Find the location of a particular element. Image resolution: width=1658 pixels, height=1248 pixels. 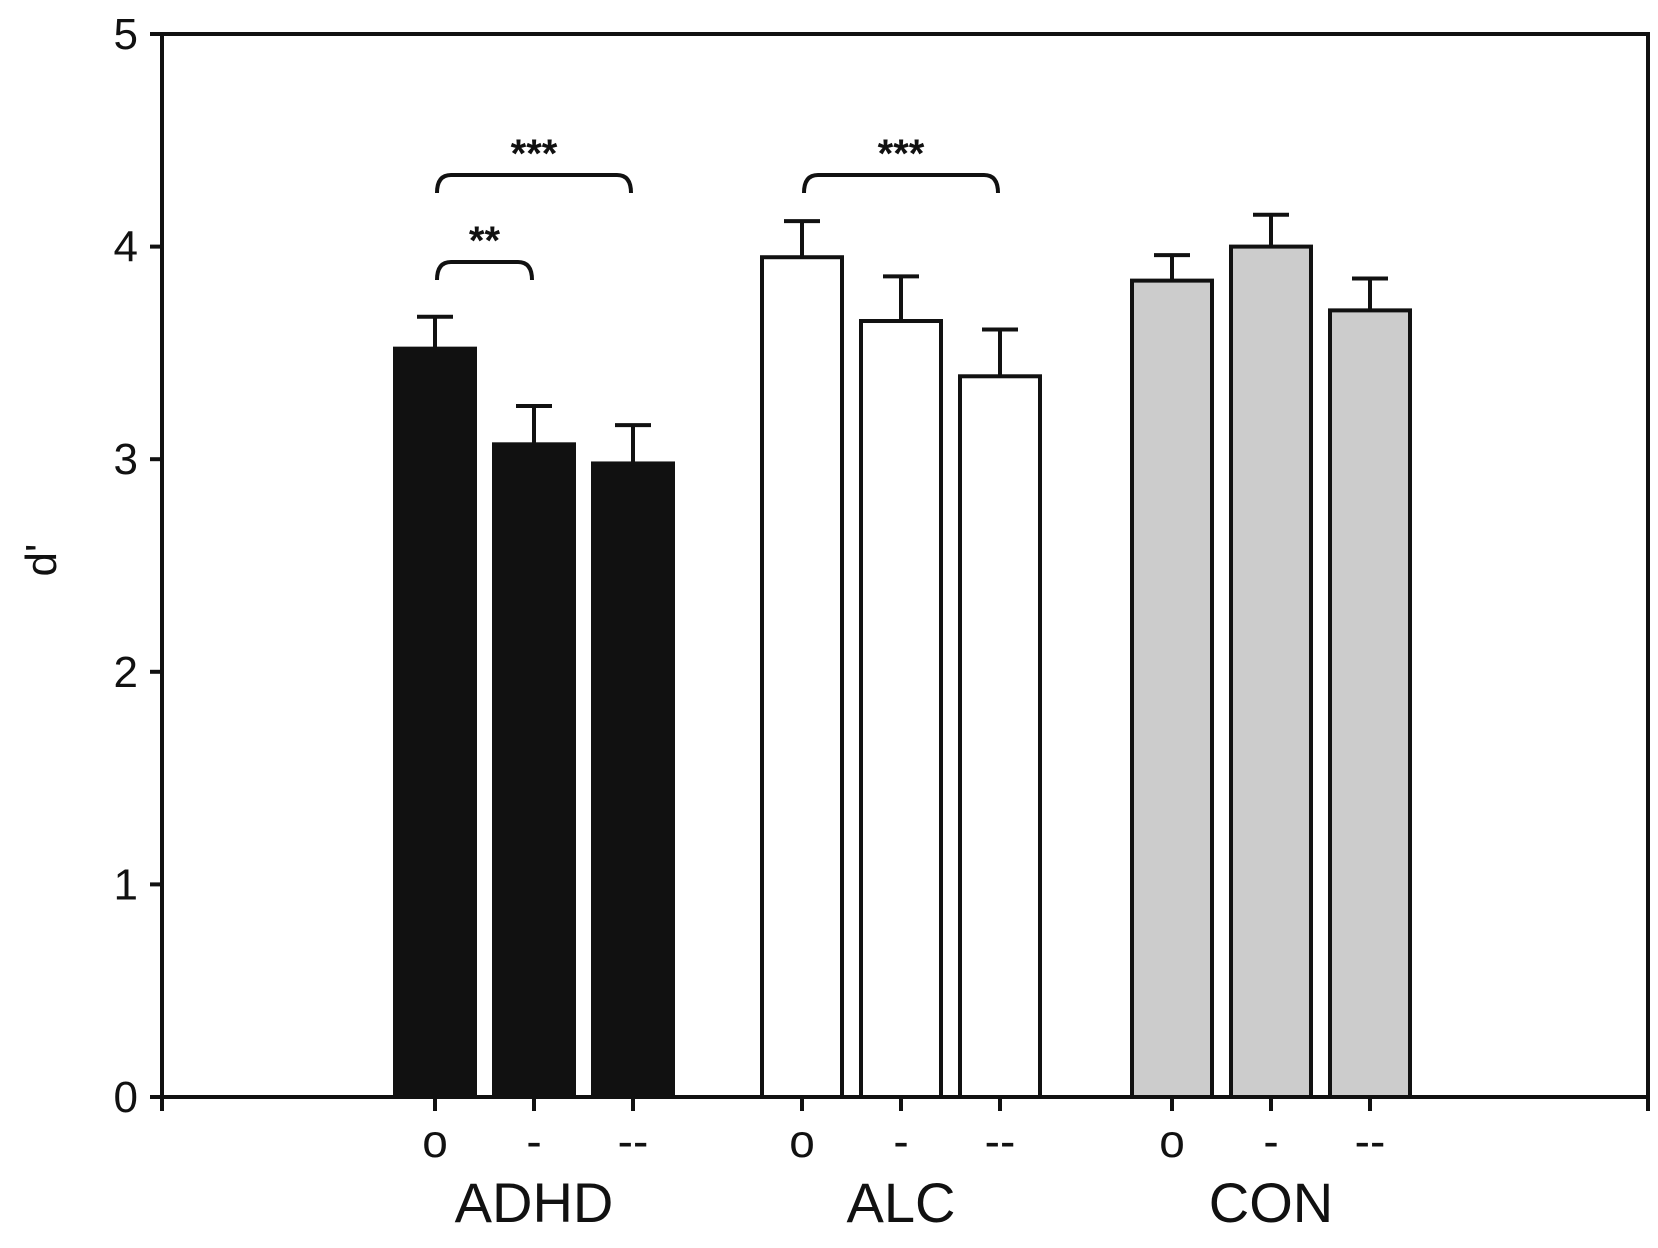

significance-brackets: ***** *** is located at coordinates (717, 206).